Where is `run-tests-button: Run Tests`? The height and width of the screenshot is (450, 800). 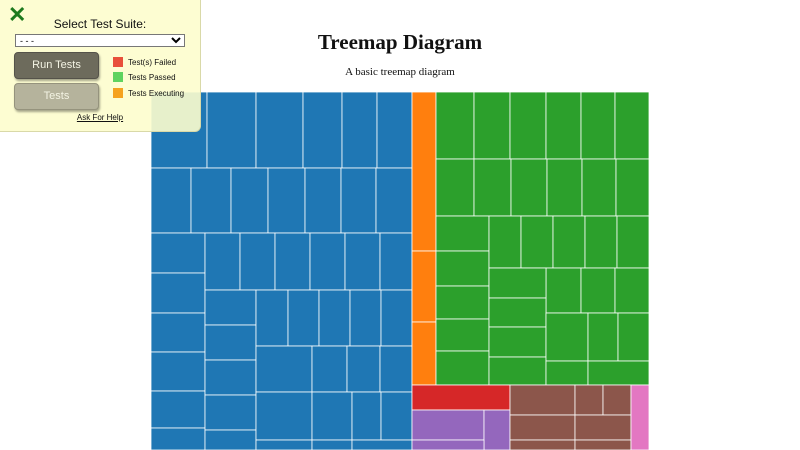
run-tests-button: Run Tests is located at coordinates (56, 65).